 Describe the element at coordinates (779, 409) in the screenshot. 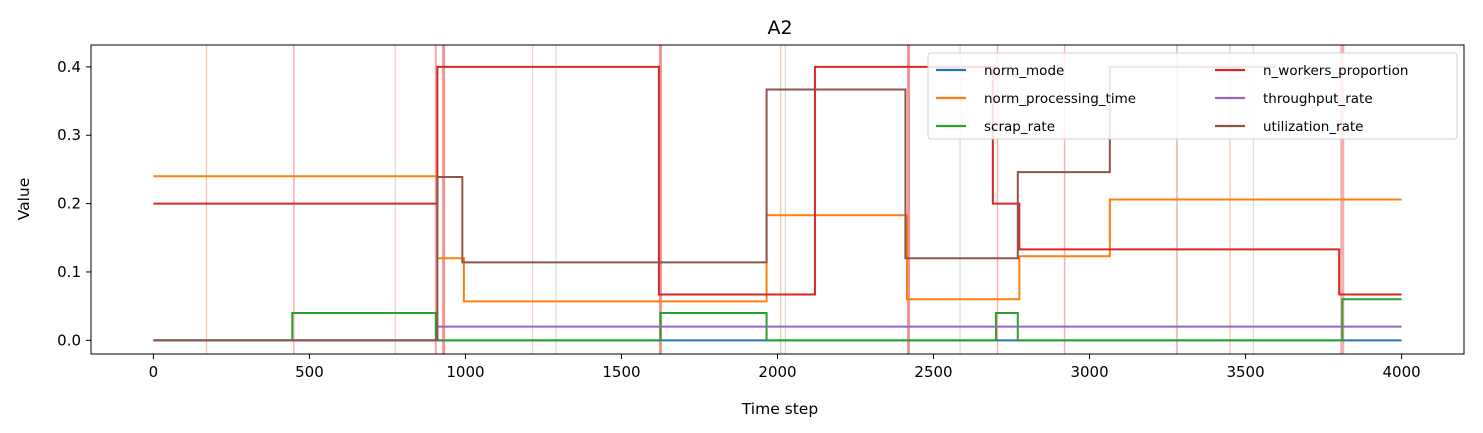

I see `x-axis-label: Time step` at that location.